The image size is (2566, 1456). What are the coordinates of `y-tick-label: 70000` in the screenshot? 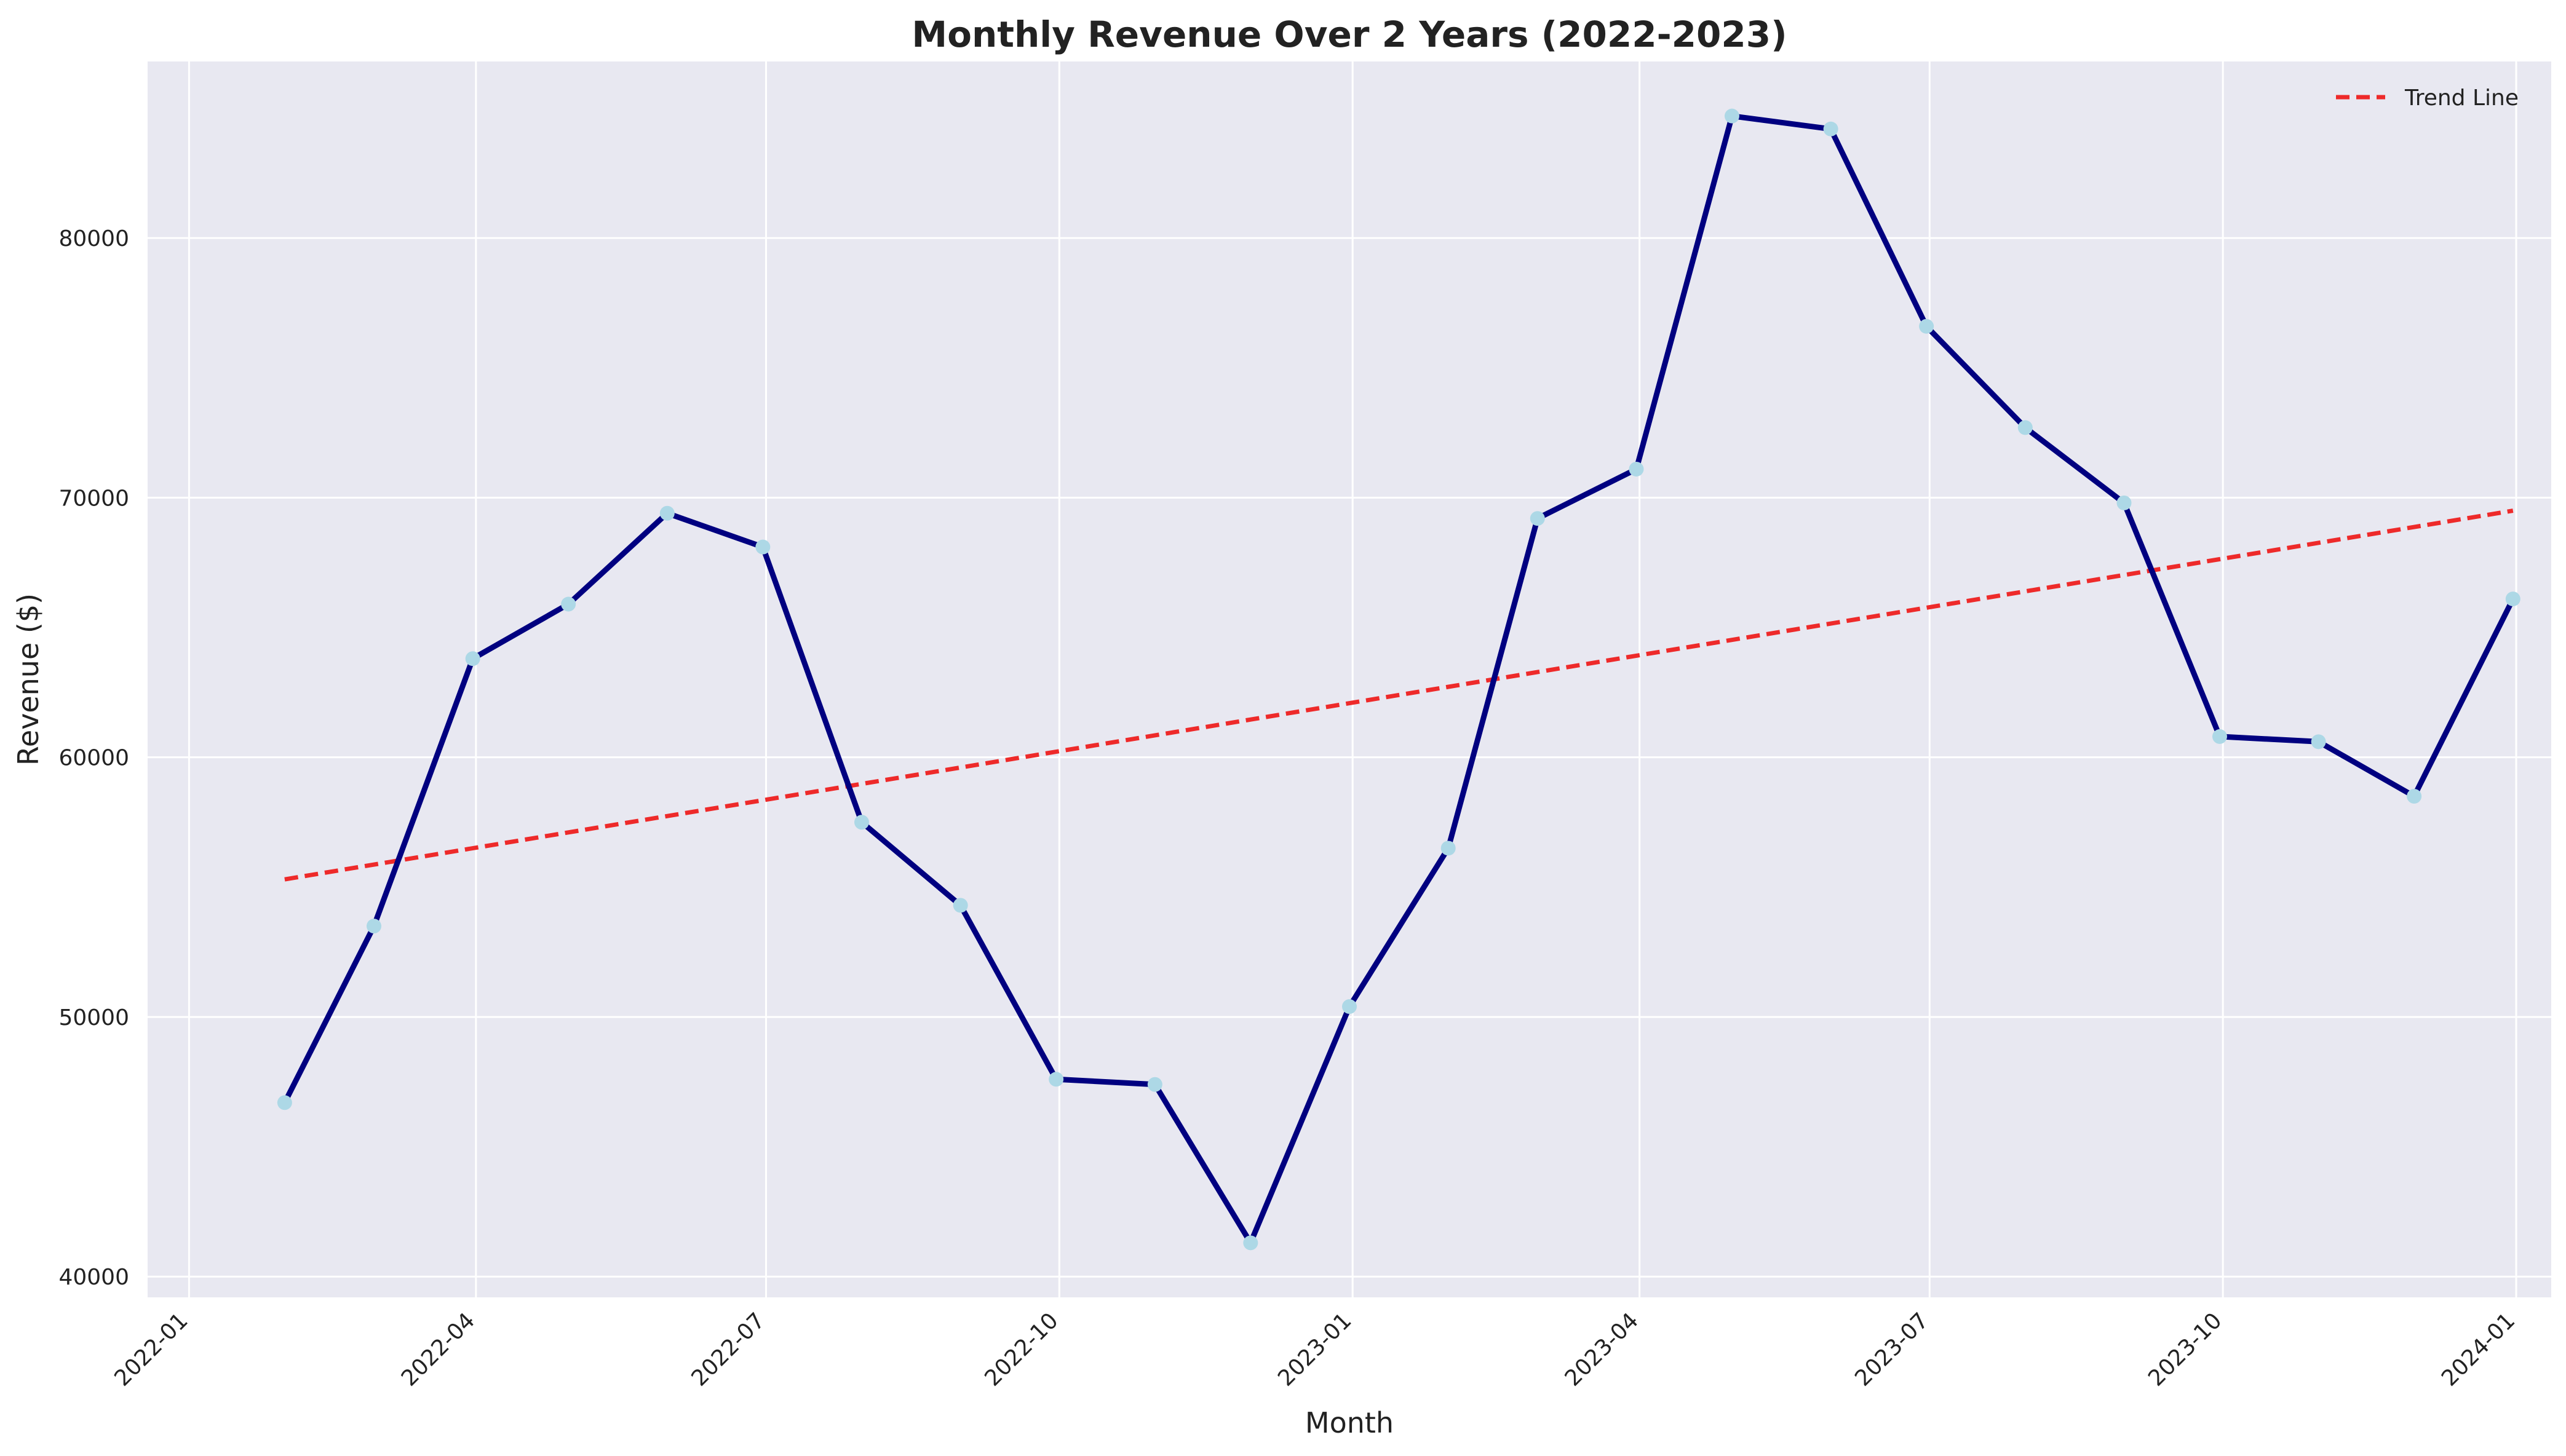 It's located at (93, 499).